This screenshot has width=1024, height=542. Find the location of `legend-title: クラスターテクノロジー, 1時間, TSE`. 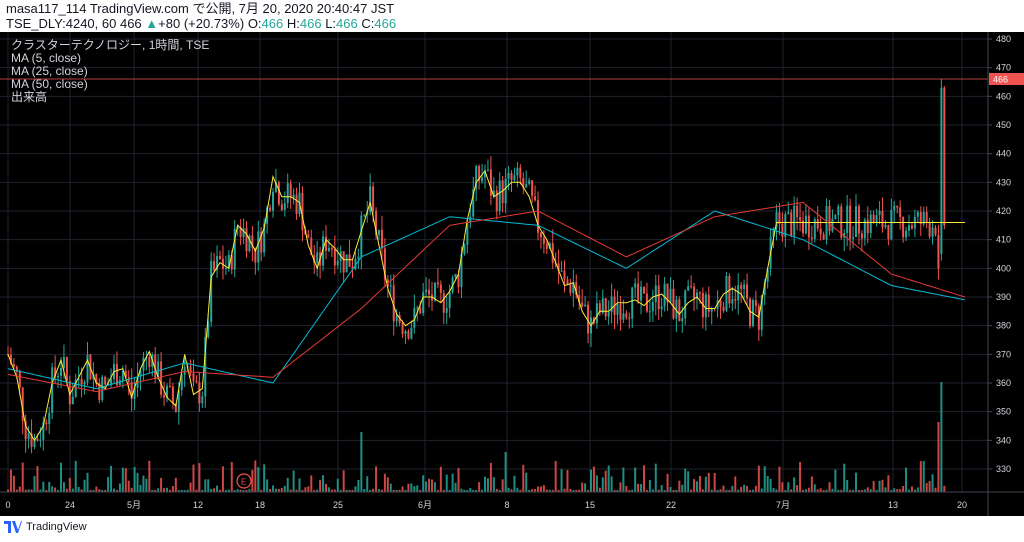

legend-title: クラスターテクノロジー, 1時間, TSE is located at coordinates (110, 45).